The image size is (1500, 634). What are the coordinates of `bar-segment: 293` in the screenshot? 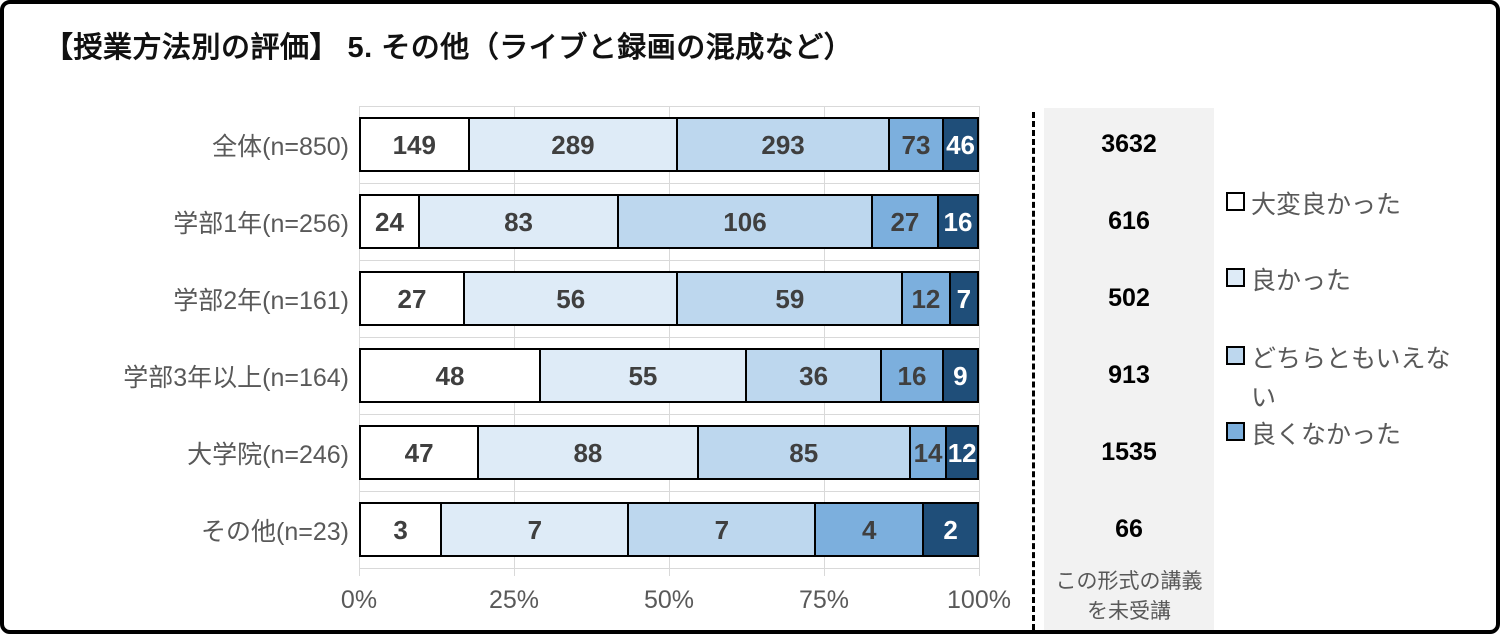 It's located at (782, 144).